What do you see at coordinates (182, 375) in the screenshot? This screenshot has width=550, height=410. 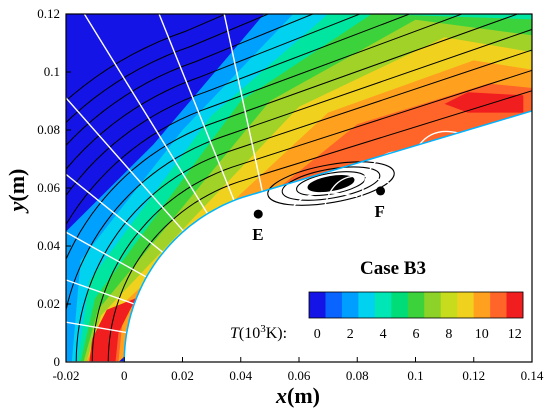 I see `x-tick-label: 0.02` at bounding box center [182, 375].